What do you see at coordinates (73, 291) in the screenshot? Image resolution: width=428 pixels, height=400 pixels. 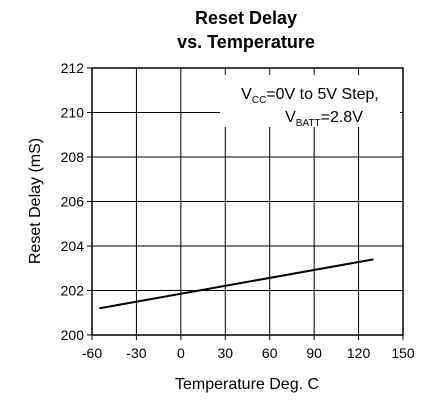 I see `y-tick-label: 202` at bounding box center [73, 291].